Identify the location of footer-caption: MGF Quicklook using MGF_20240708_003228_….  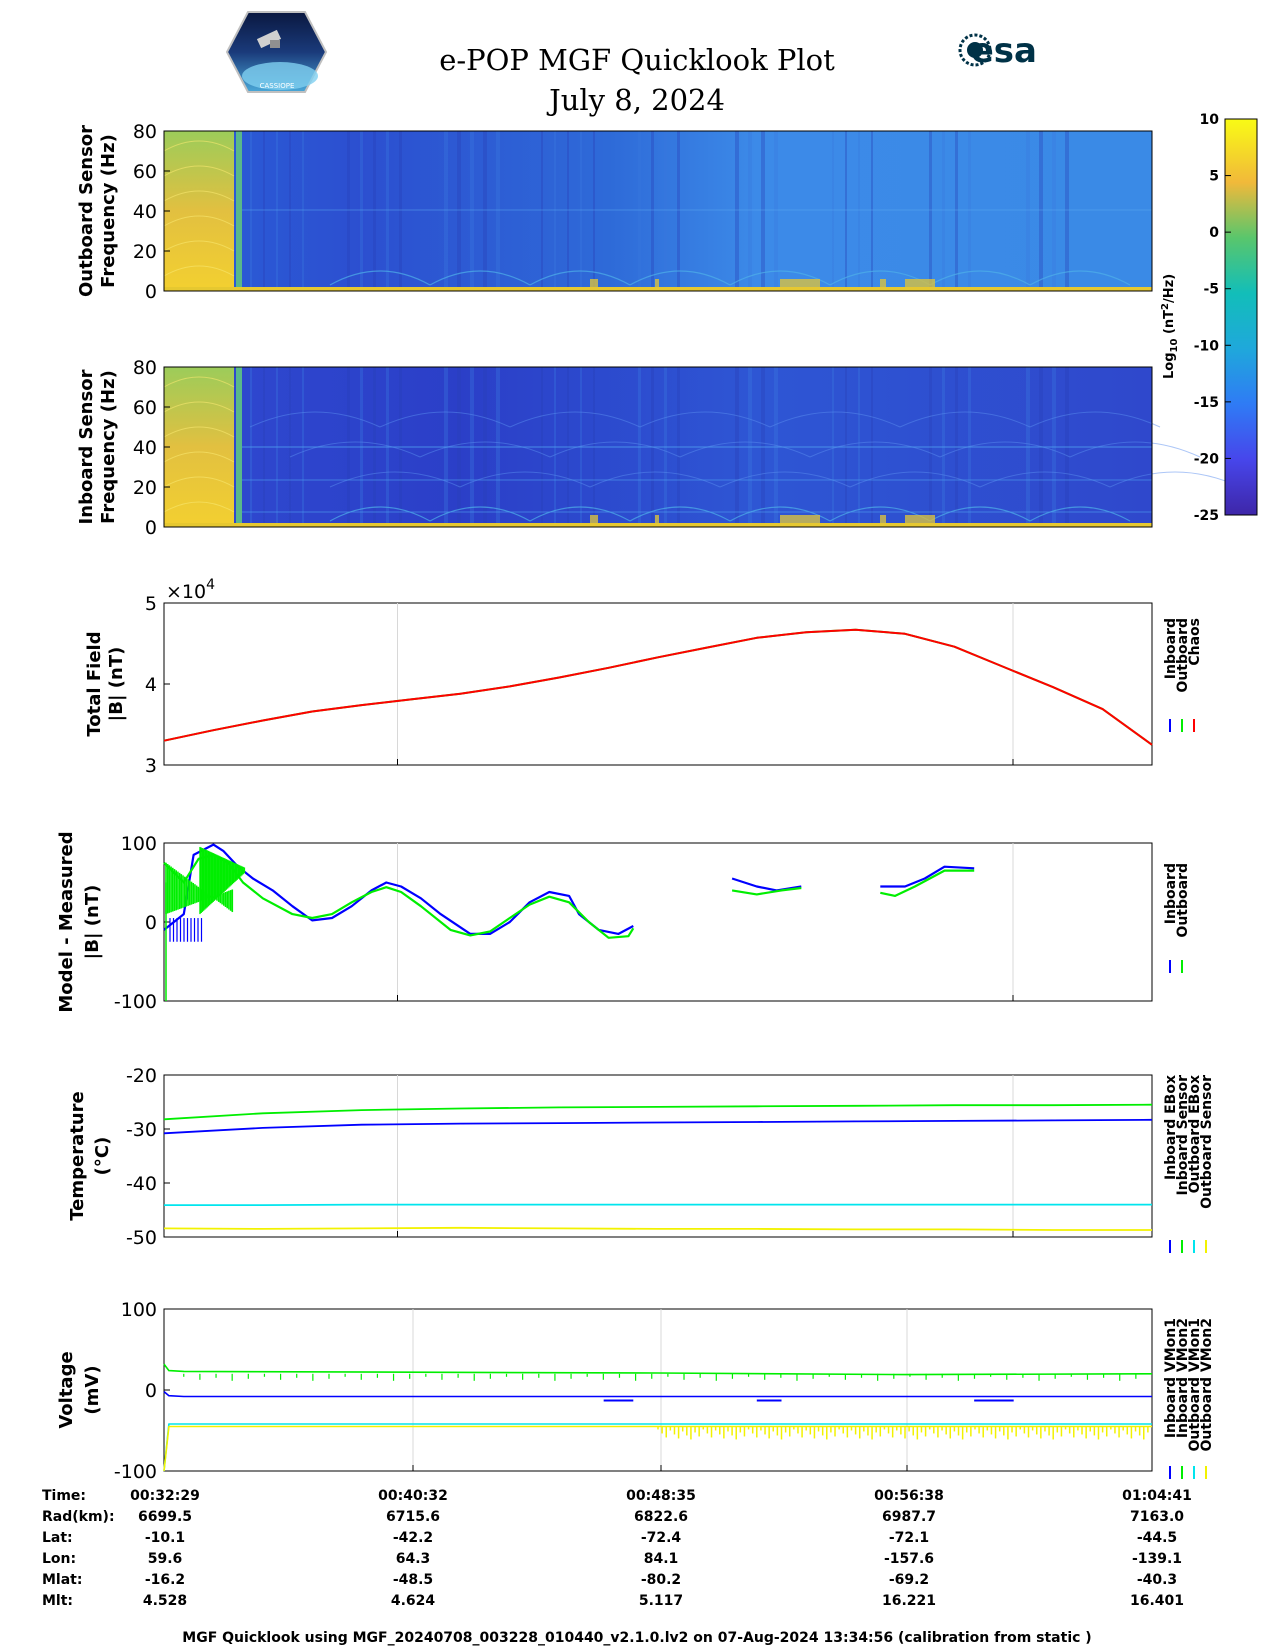
(636, 1638).